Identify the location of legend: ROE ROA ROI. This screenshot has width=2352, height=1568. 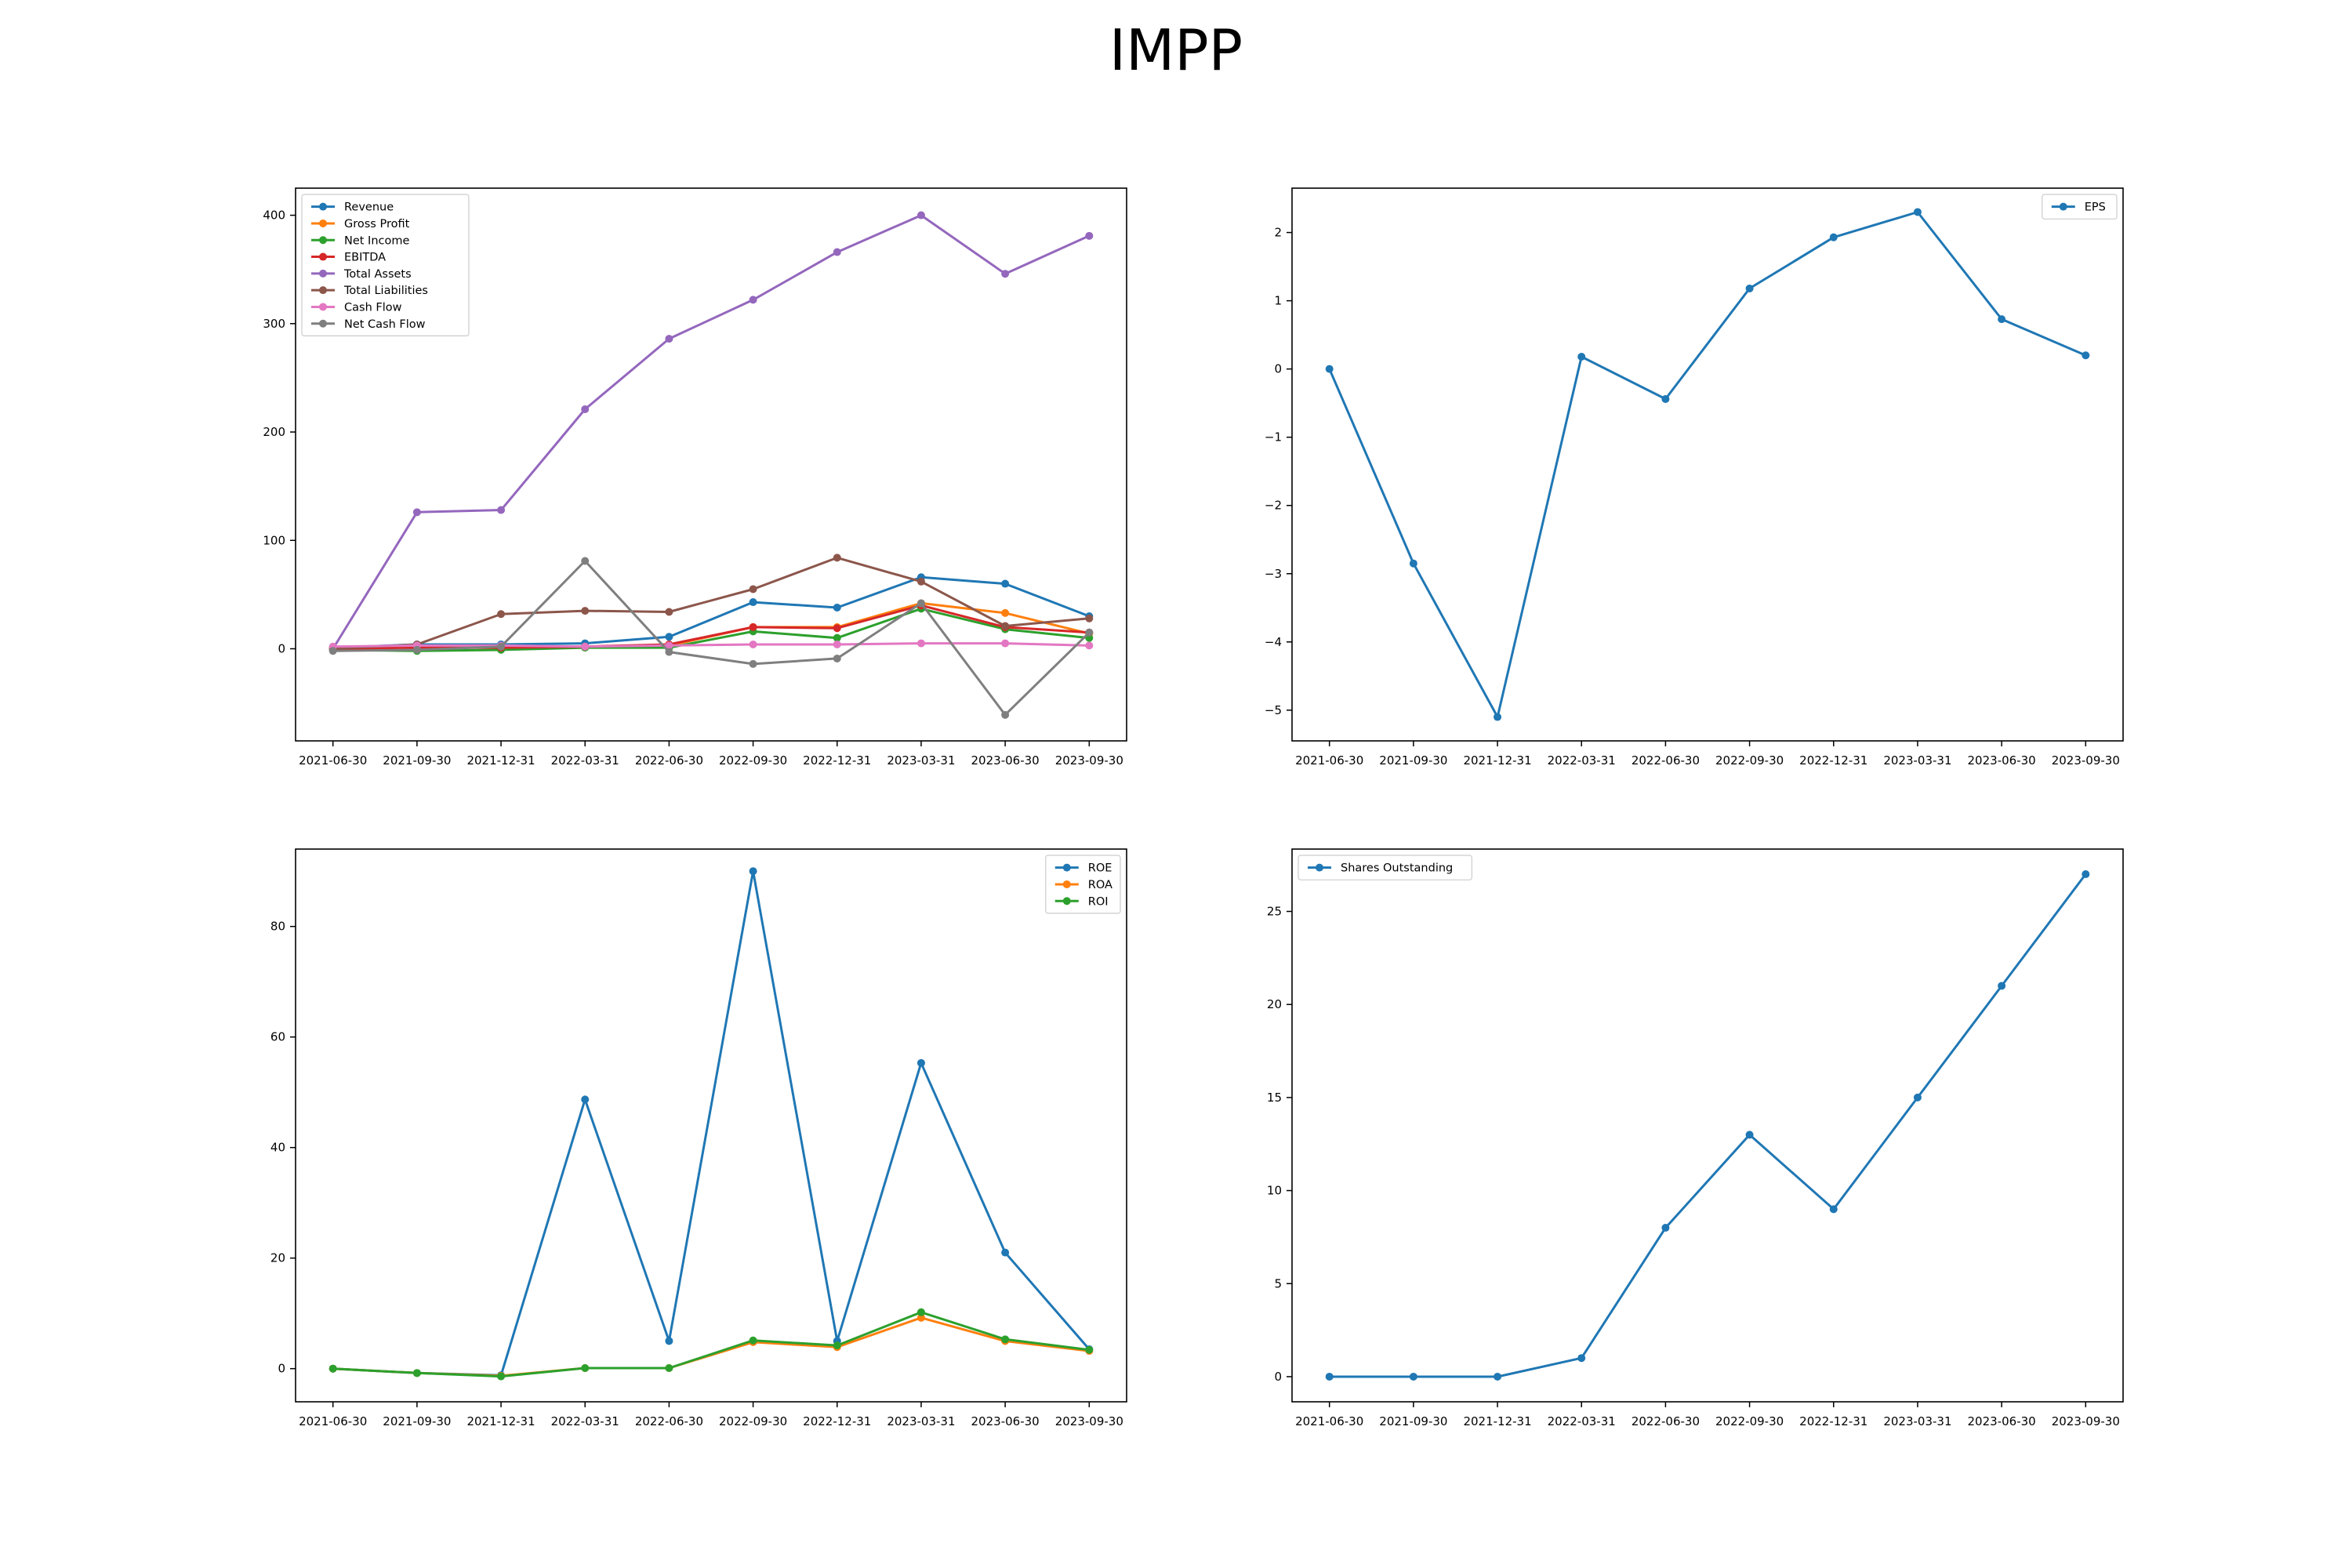
(1083, 884).